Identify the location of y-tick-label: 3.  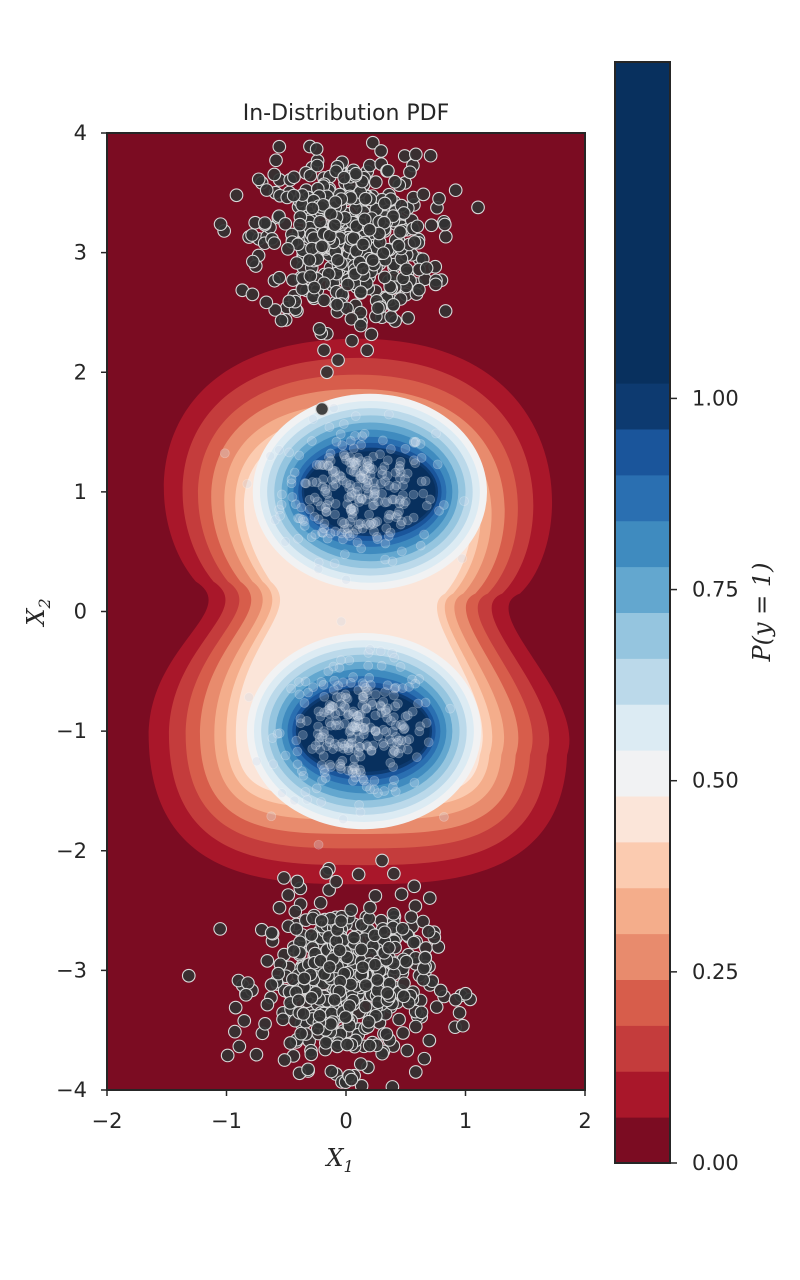
(80, 253).